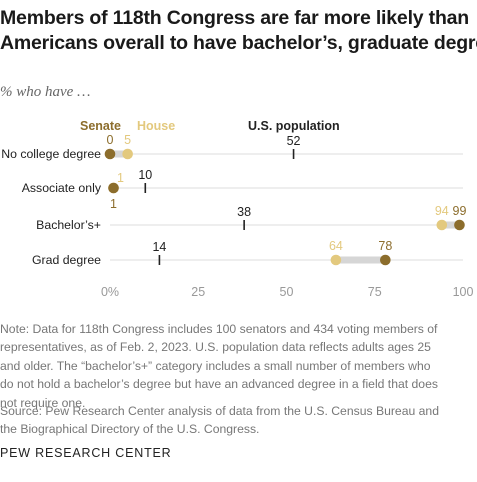 Image resolution: width=477 pixels, height=482 pixels. What do you see at coordinates (198, 292) in the screenshot?
I see `x-axis-tick-label: 25` at bounding box center [198, 292].